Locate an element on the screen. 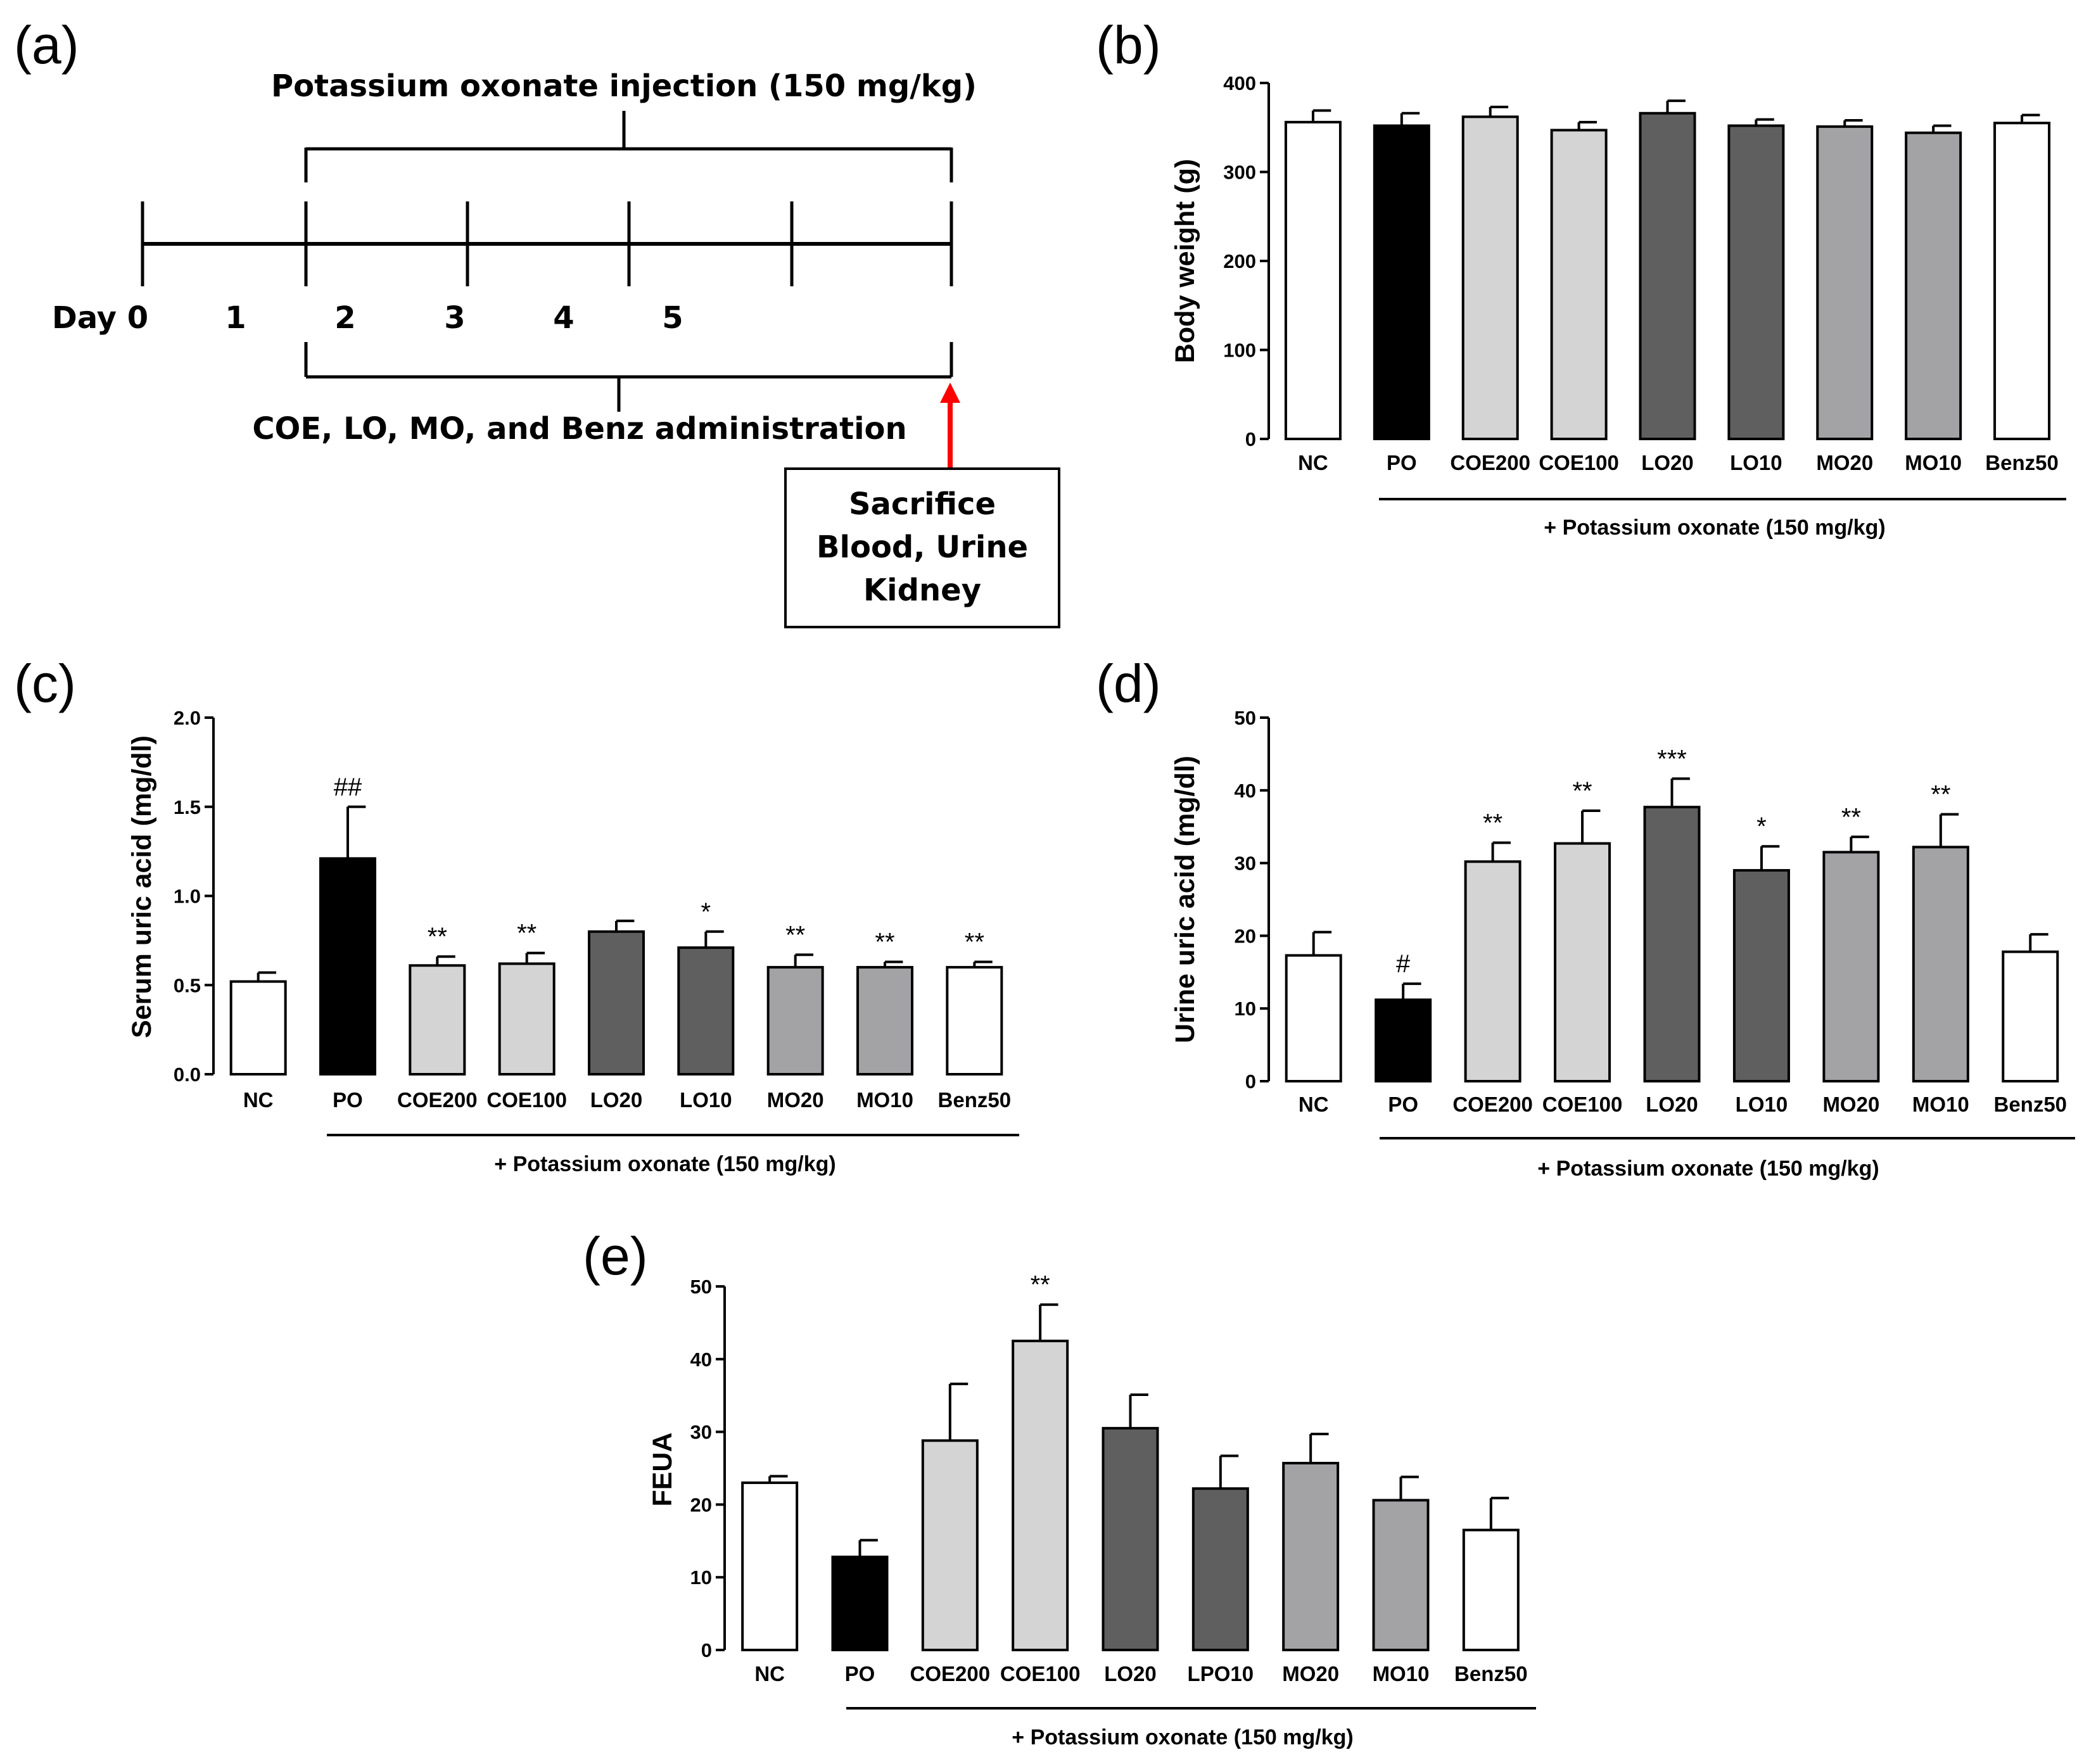 The width and height of the screenshot is (2096, 1764). sacrifice-box is located at coordinates (922, 547).